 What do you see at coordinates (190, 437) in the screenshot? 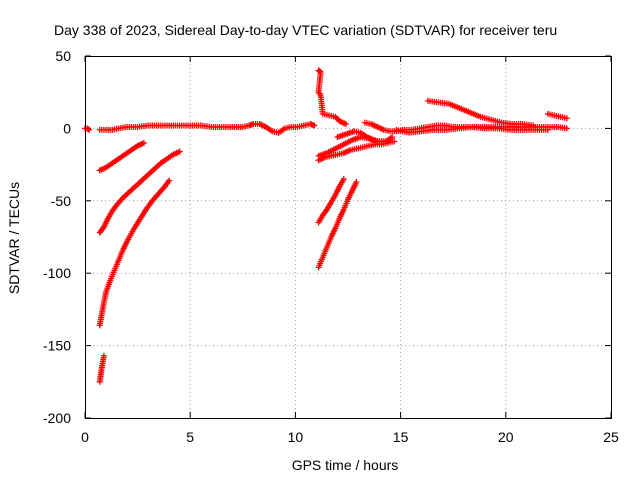
I see `x-tick-label: 5` at bounding box center [190, 437].